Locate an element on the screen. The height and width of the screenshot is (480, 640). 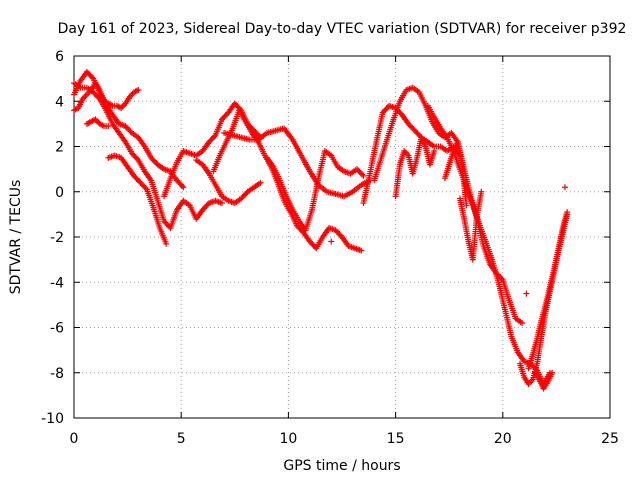
y-tick-label: -4 is located at coordinates (57, 283).